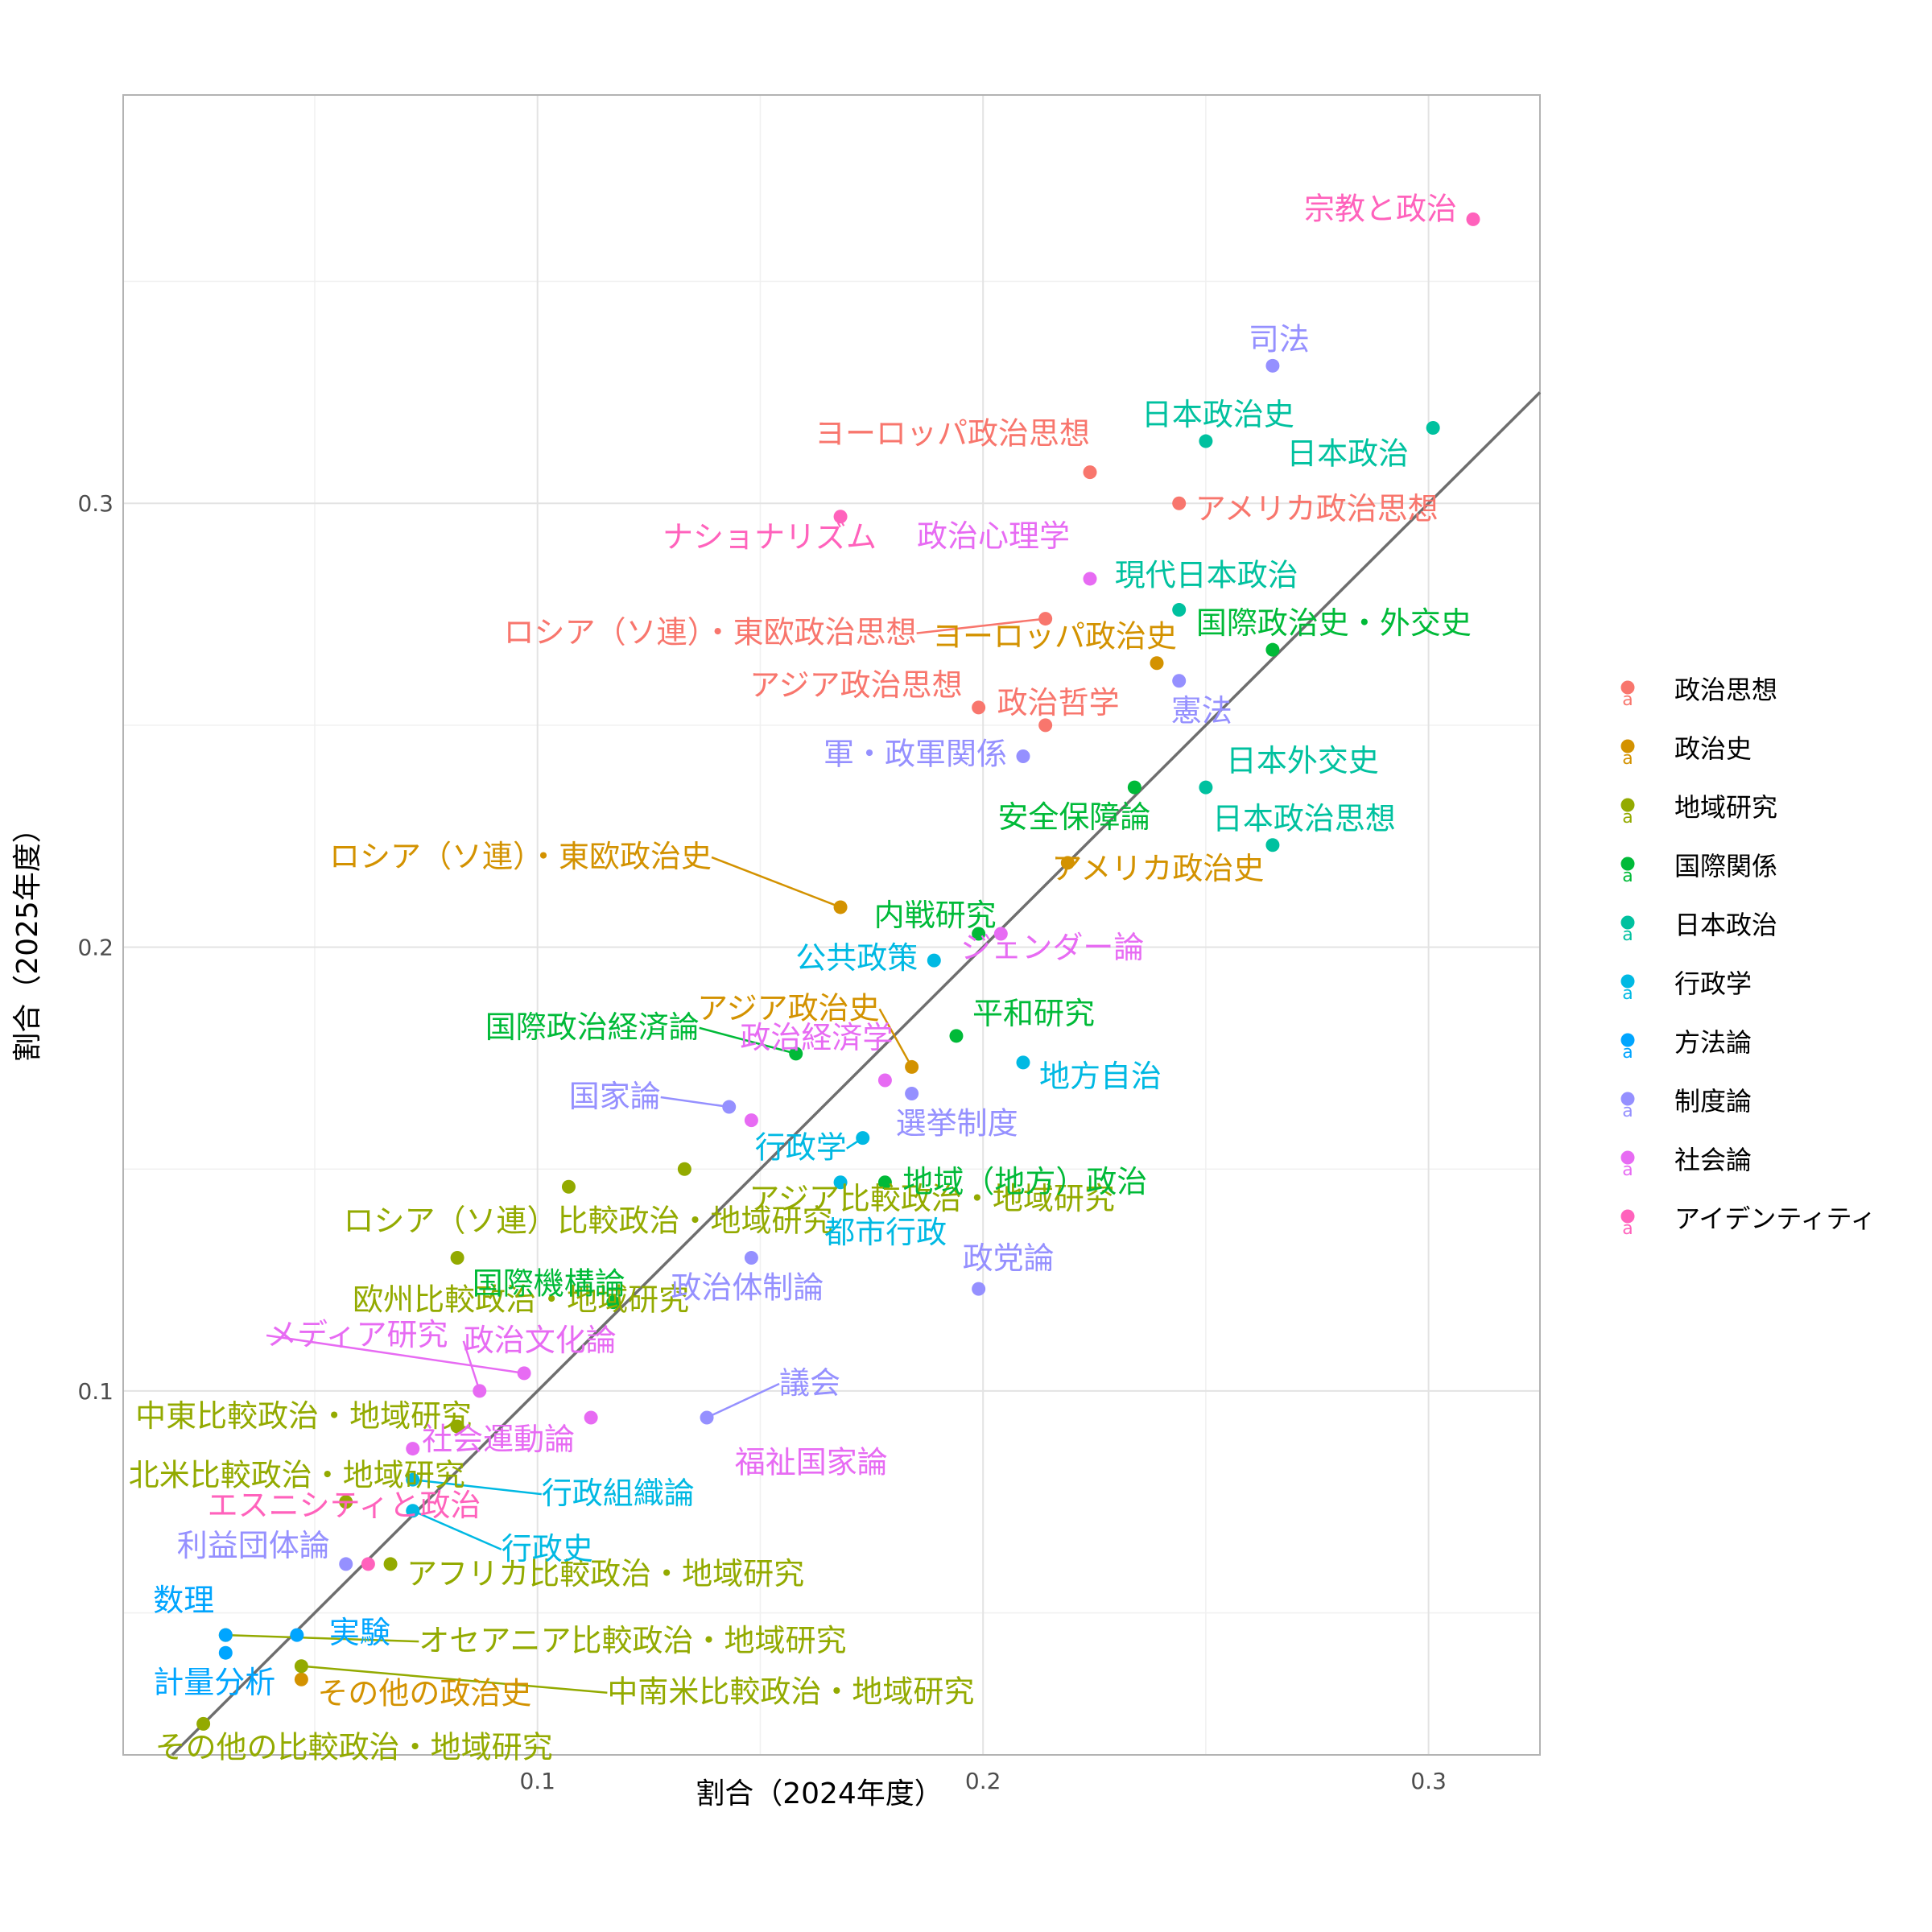  I want to click on point-label: 中東比較政治・地域研究, so click(303, 1416).